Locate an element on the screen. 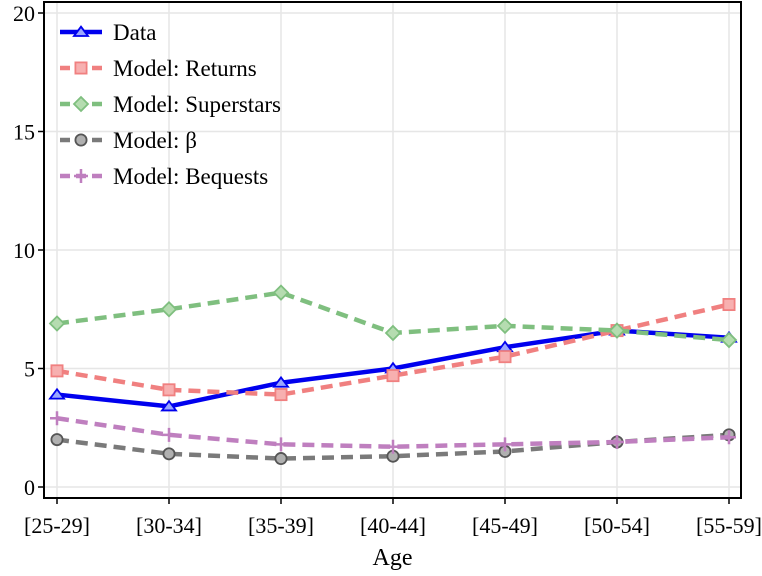 The height and width of the screenshot is (576, 762). y-tick-label: 0 is located at coordinates (29, 487).